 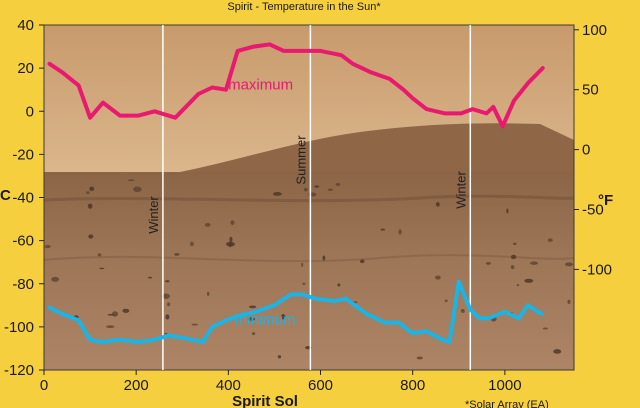 What do you see at coordinates (30, 111) in the screenshot?
I see `y-left-tick-label: 0` at bounding box center [30, 111].